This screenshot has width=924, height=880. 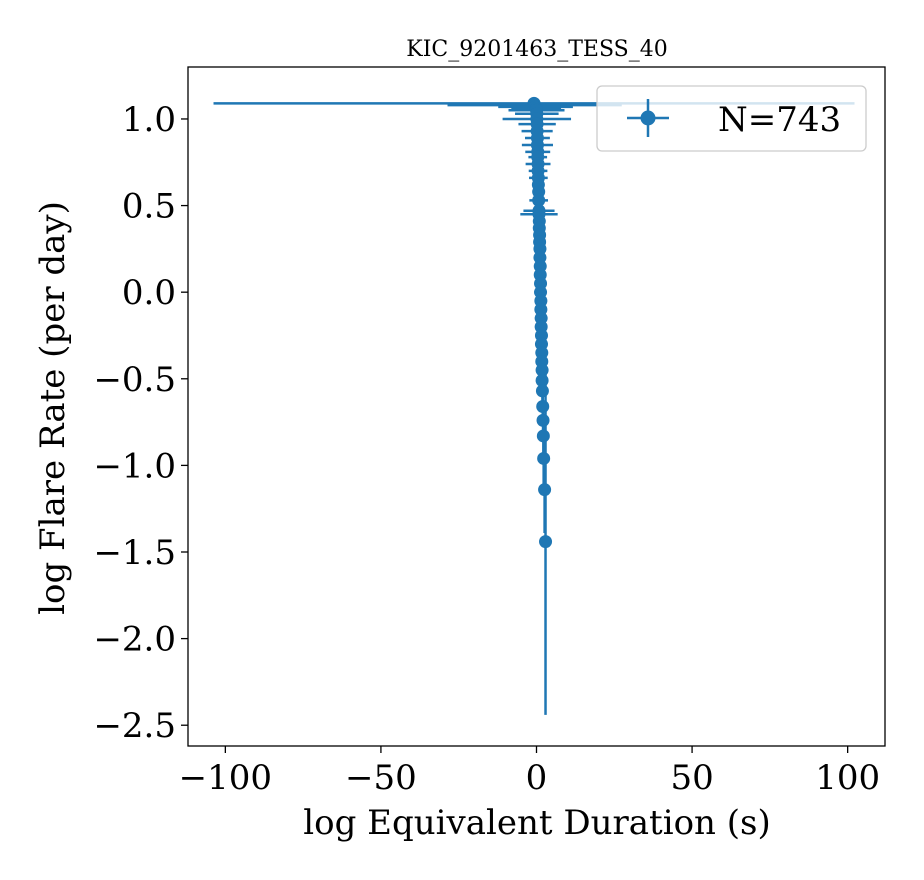 I want to click on chart-title: KIC_9201463_TESS_40, so click(x=536, y=49).